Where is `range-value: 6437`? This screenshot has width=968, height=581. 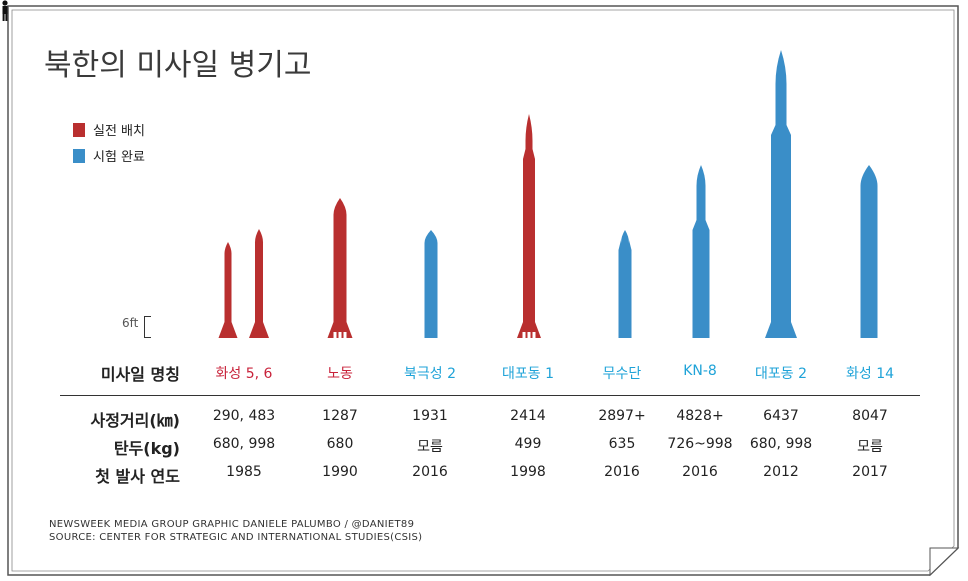
range-value: 6437 is located at coordinates (781, 416).